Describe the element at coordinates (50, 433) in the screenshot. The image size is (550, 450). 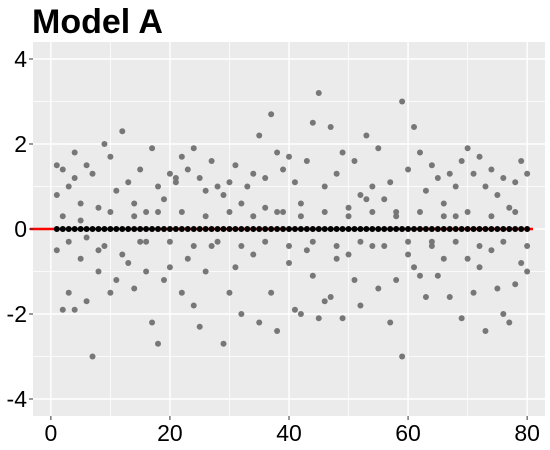
I see `x-tick-label: 0` at that location.